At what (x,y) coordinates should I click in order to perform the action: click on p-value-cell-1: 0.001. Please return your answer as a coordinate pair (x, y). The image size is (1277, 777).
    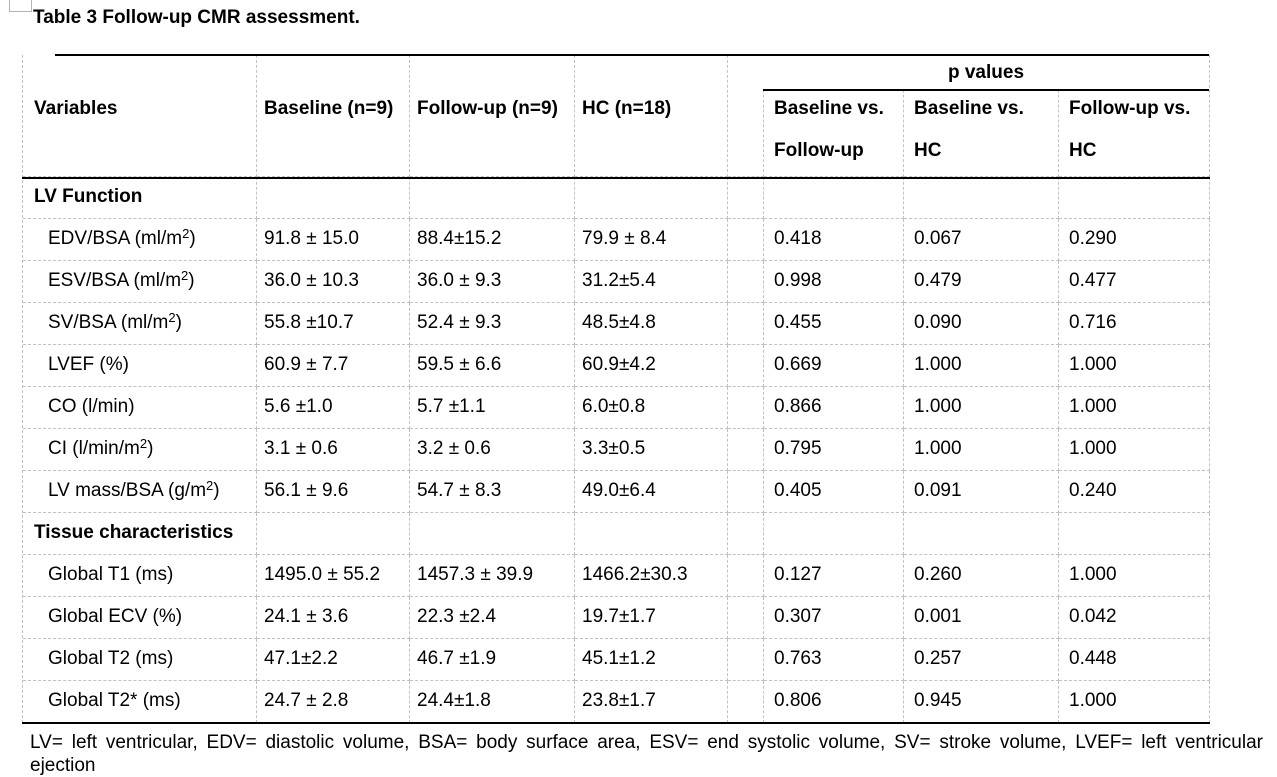
    Looking at the image, I should click on (981, 618).